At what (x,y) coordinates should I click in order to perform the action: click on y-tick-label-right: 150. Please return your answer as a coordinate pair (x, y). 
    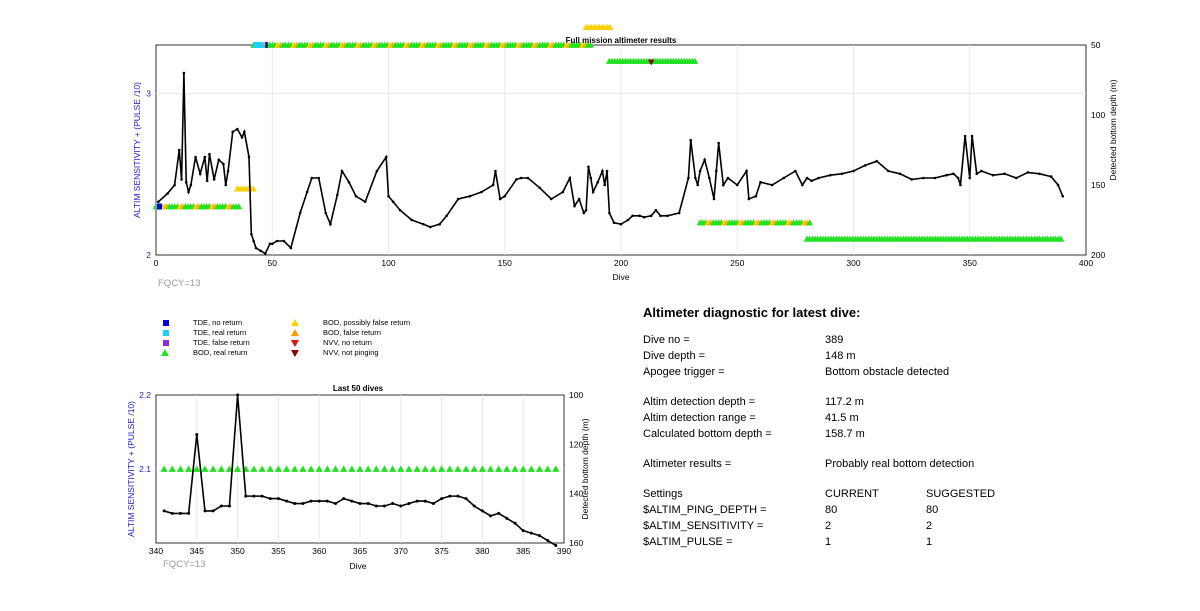
    Looking at the image, I should click on (1098, 185).